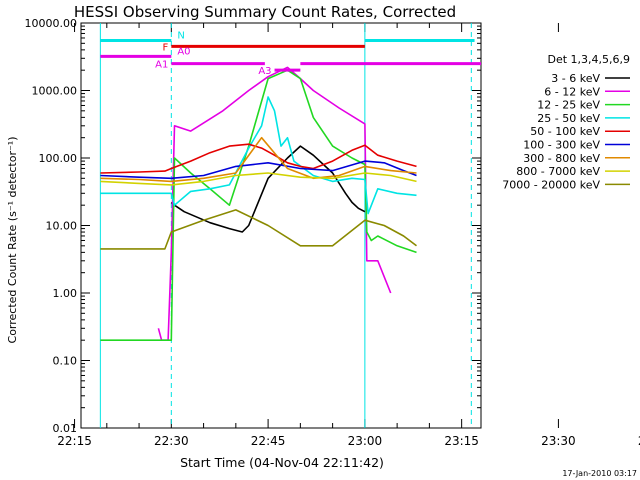  What do you see at coordinates (65, 361) in the screenshot?
I see `y-tick-label: 0.10` at bounding box center [65, 361].